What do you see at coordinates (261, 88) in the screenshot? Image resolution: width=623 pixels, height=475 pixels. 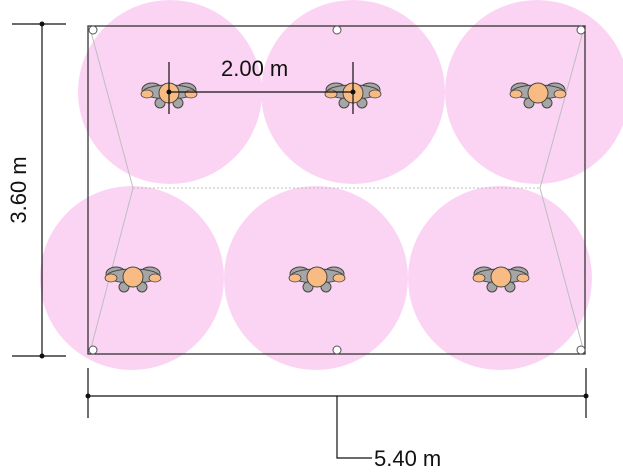 I see `spacing-dimension` at bounding box center [261, 88].